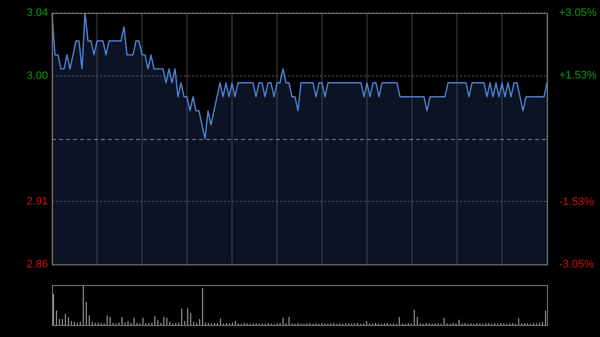 This screenshot has height=337, width=600. I want to click on y-tick-label: 3.04, so click(37, 13).